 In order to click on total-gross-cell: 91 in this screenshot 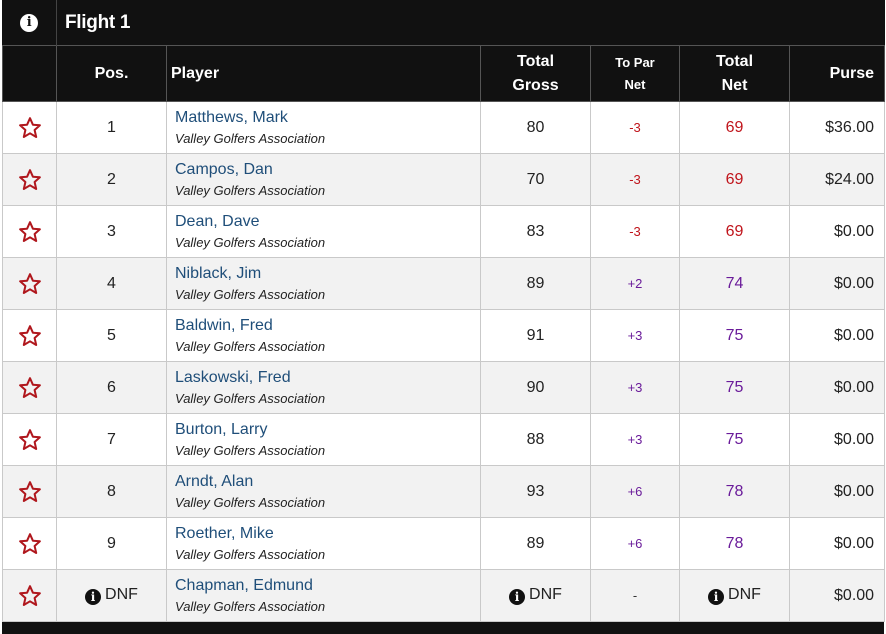, I will do `click(535, 335)`.